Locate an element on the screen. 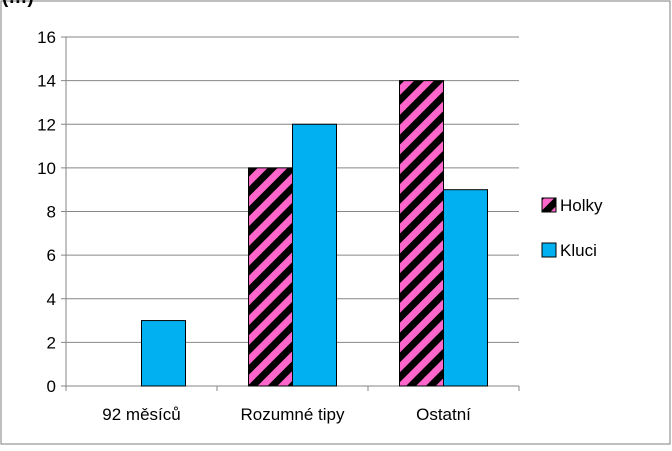 The height and width of the screenshot is (451, 672). legend-label-kluci: Kluci is located at coordinates (578, 250).